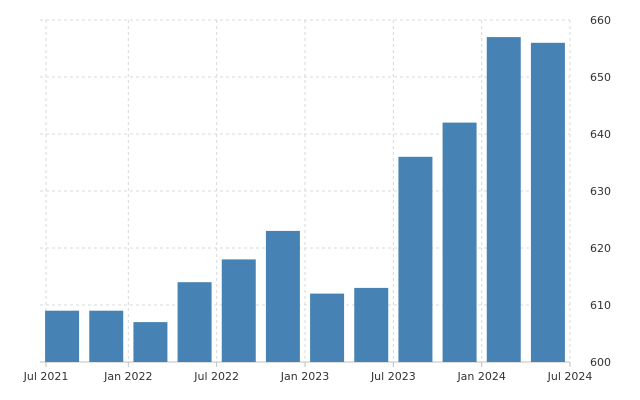 The height and width of the screenshot is (400, 640). What do you see at coordinates (127, 376) in the screenshot?
I see `x-tick-label: Jan 2022` at bounding box center [127, 376].